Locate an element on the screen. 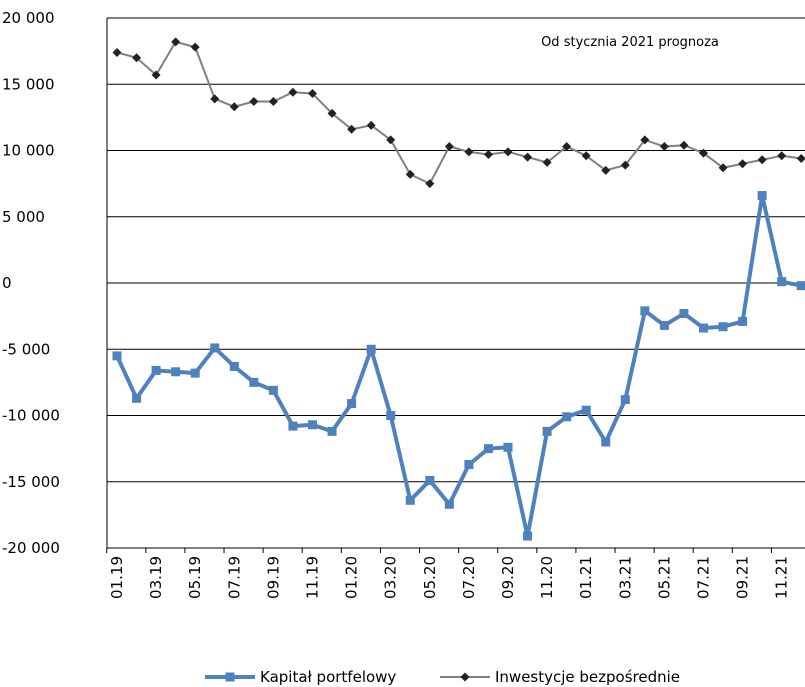  x-tick-label: 11.21 is located at coordinates (782, 577).